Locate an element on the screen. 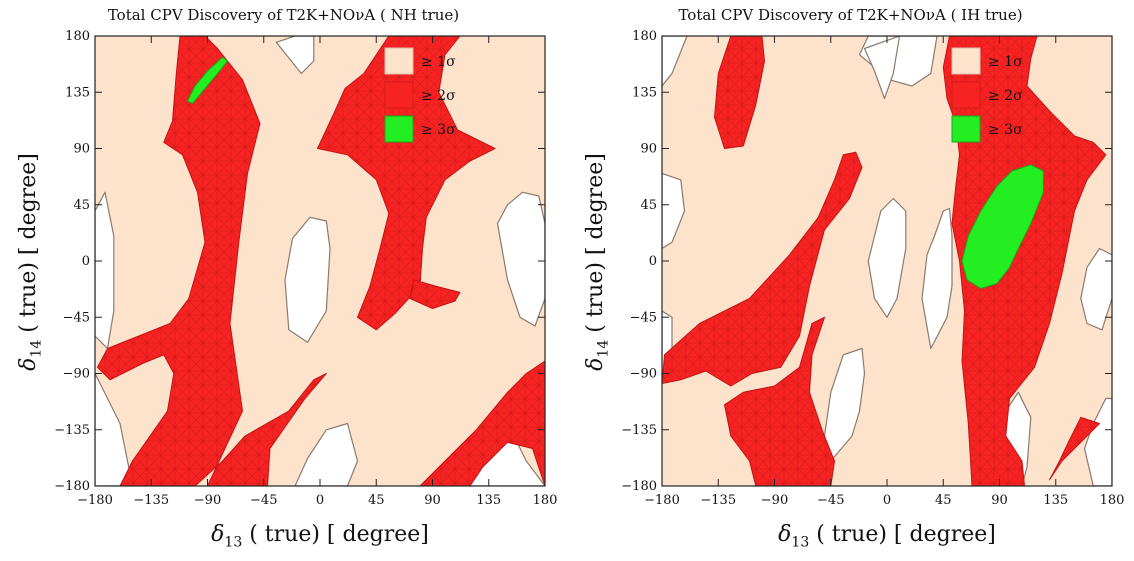 The width and height of the screenshot is (1134, 561). x-axis-label-nh: δ13 ( true) [ degree] is located at coordinates (320, 536).